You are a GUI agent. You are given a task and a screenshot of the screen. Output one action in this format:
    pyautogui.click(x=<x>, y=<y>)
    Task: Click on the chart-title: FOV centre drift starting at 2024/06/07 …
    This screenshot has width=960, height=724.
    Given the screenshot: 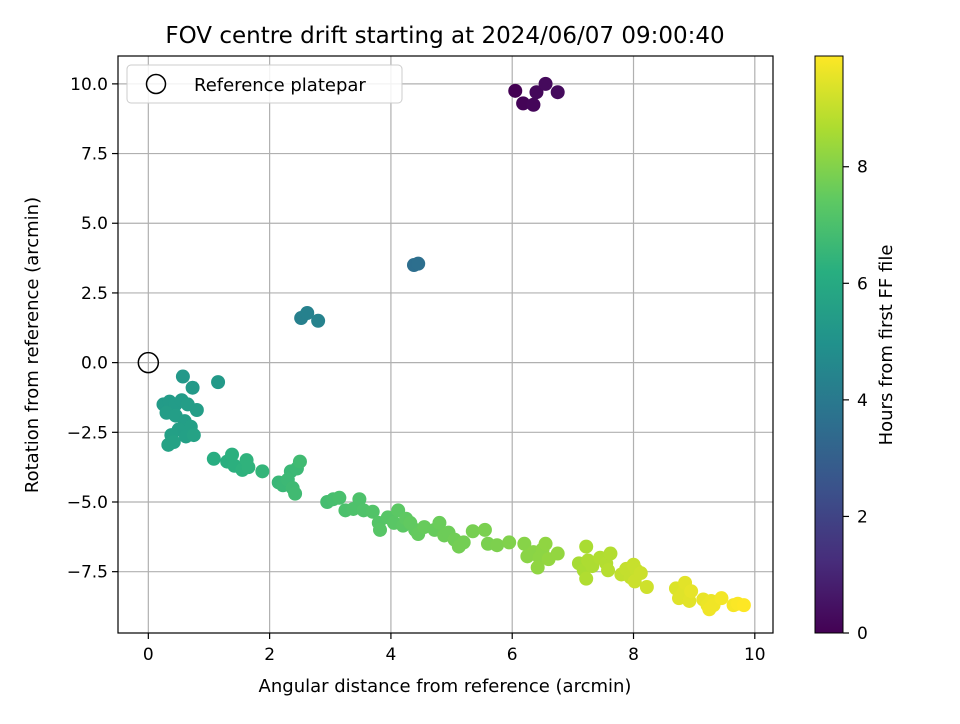 What is the action you would take?
    pyautogui.click(x=444, y=36)
    